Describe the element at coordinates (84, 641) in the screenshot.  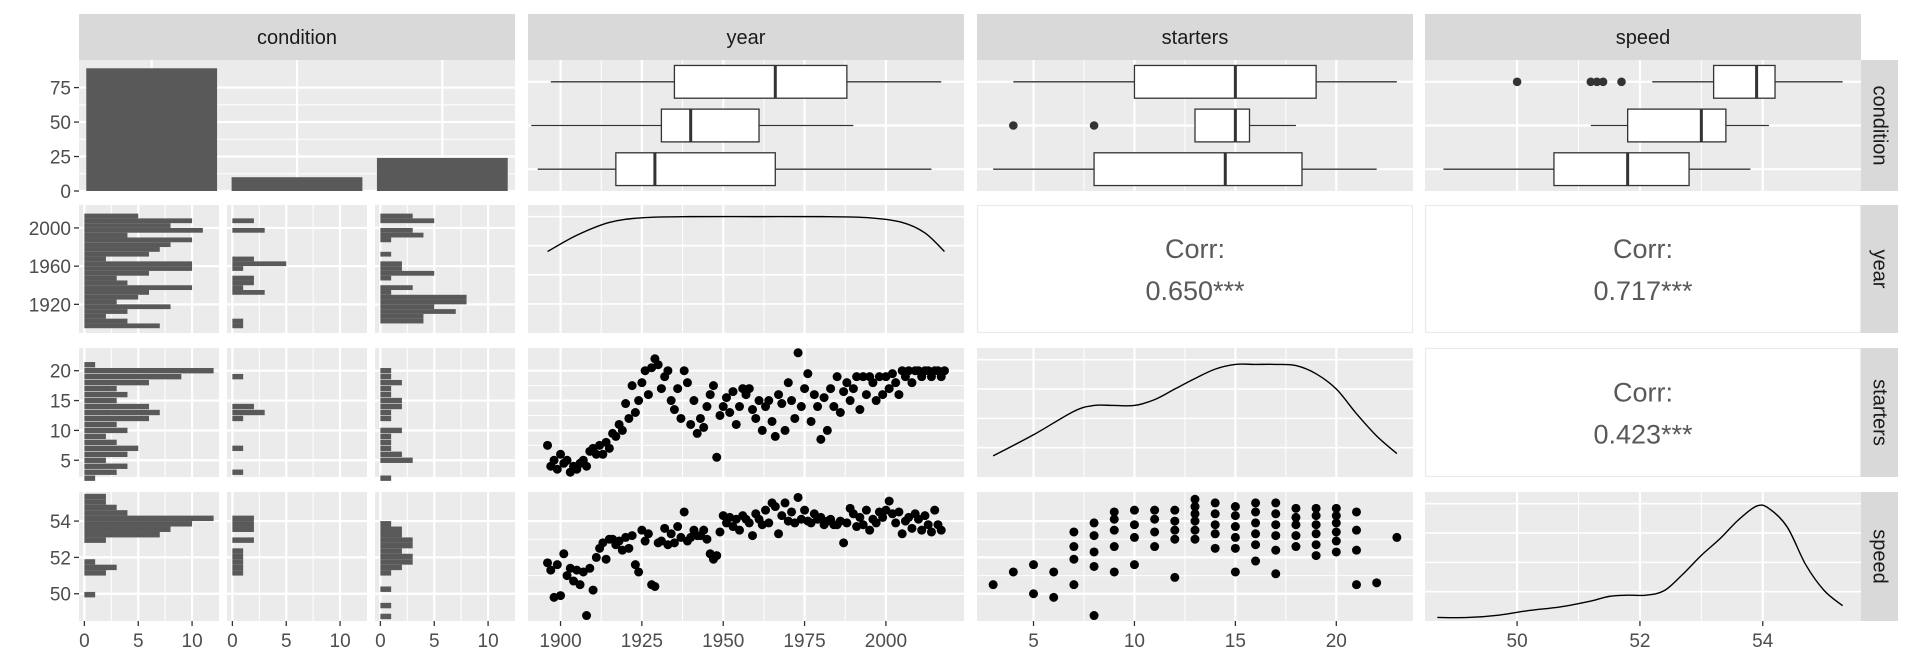
I see `x-tick-label-count: 0` at that location.